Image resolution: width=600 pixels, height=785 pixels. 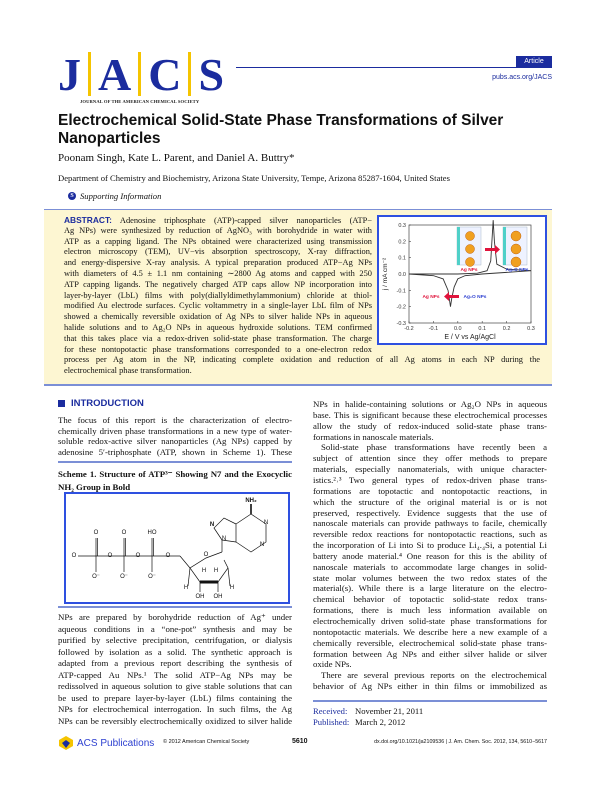 I want to click on dates-rule, so click(x=430, y=701).